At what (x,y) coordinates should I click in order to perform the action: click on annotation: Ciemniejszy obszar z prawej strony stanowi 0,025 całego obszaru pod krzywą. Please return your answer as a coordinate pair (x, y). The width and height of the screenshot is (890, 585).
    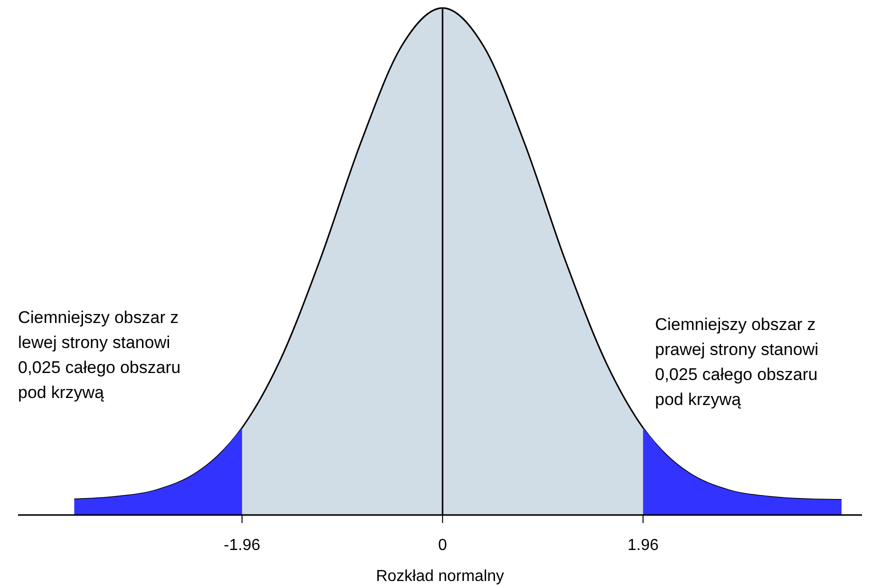
    Looking at the image, I should click on (736, 362).